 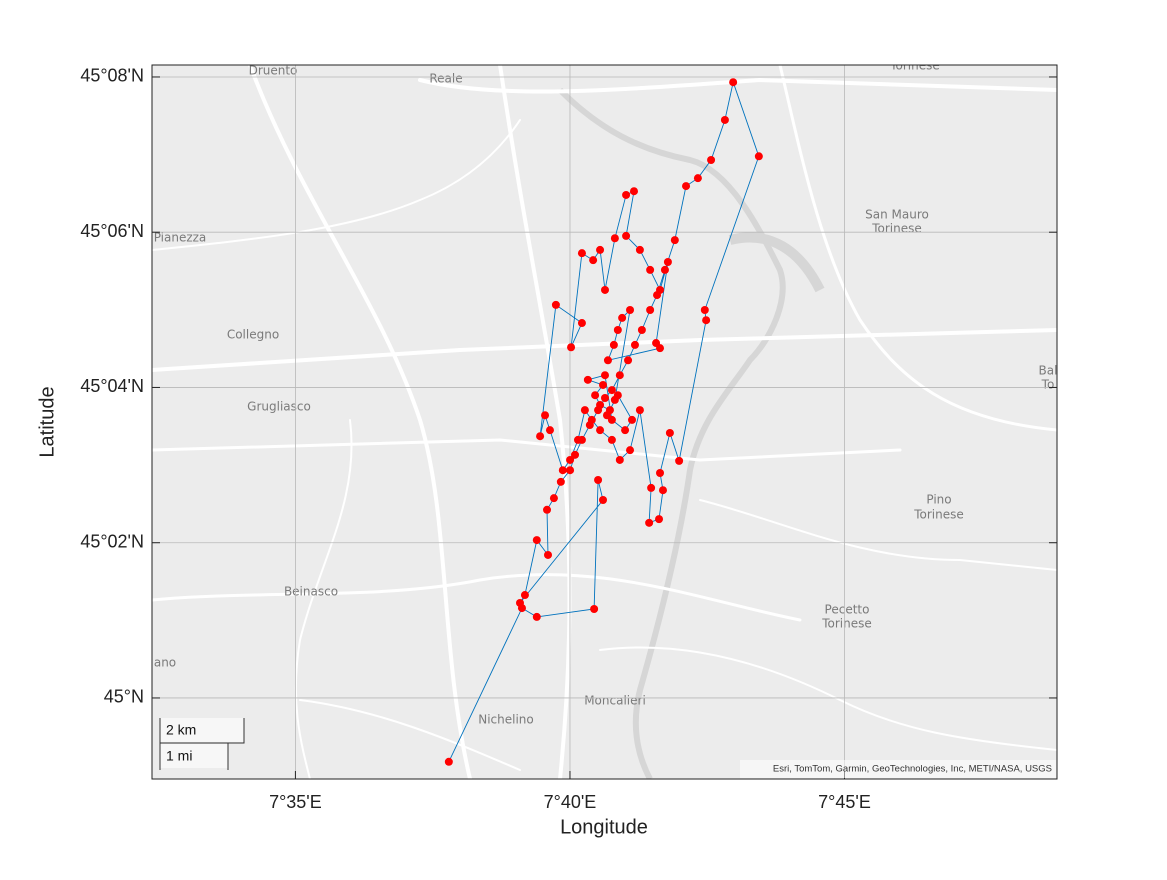 I want to click on place-label: Pianezza, so click(x=180, y=238).